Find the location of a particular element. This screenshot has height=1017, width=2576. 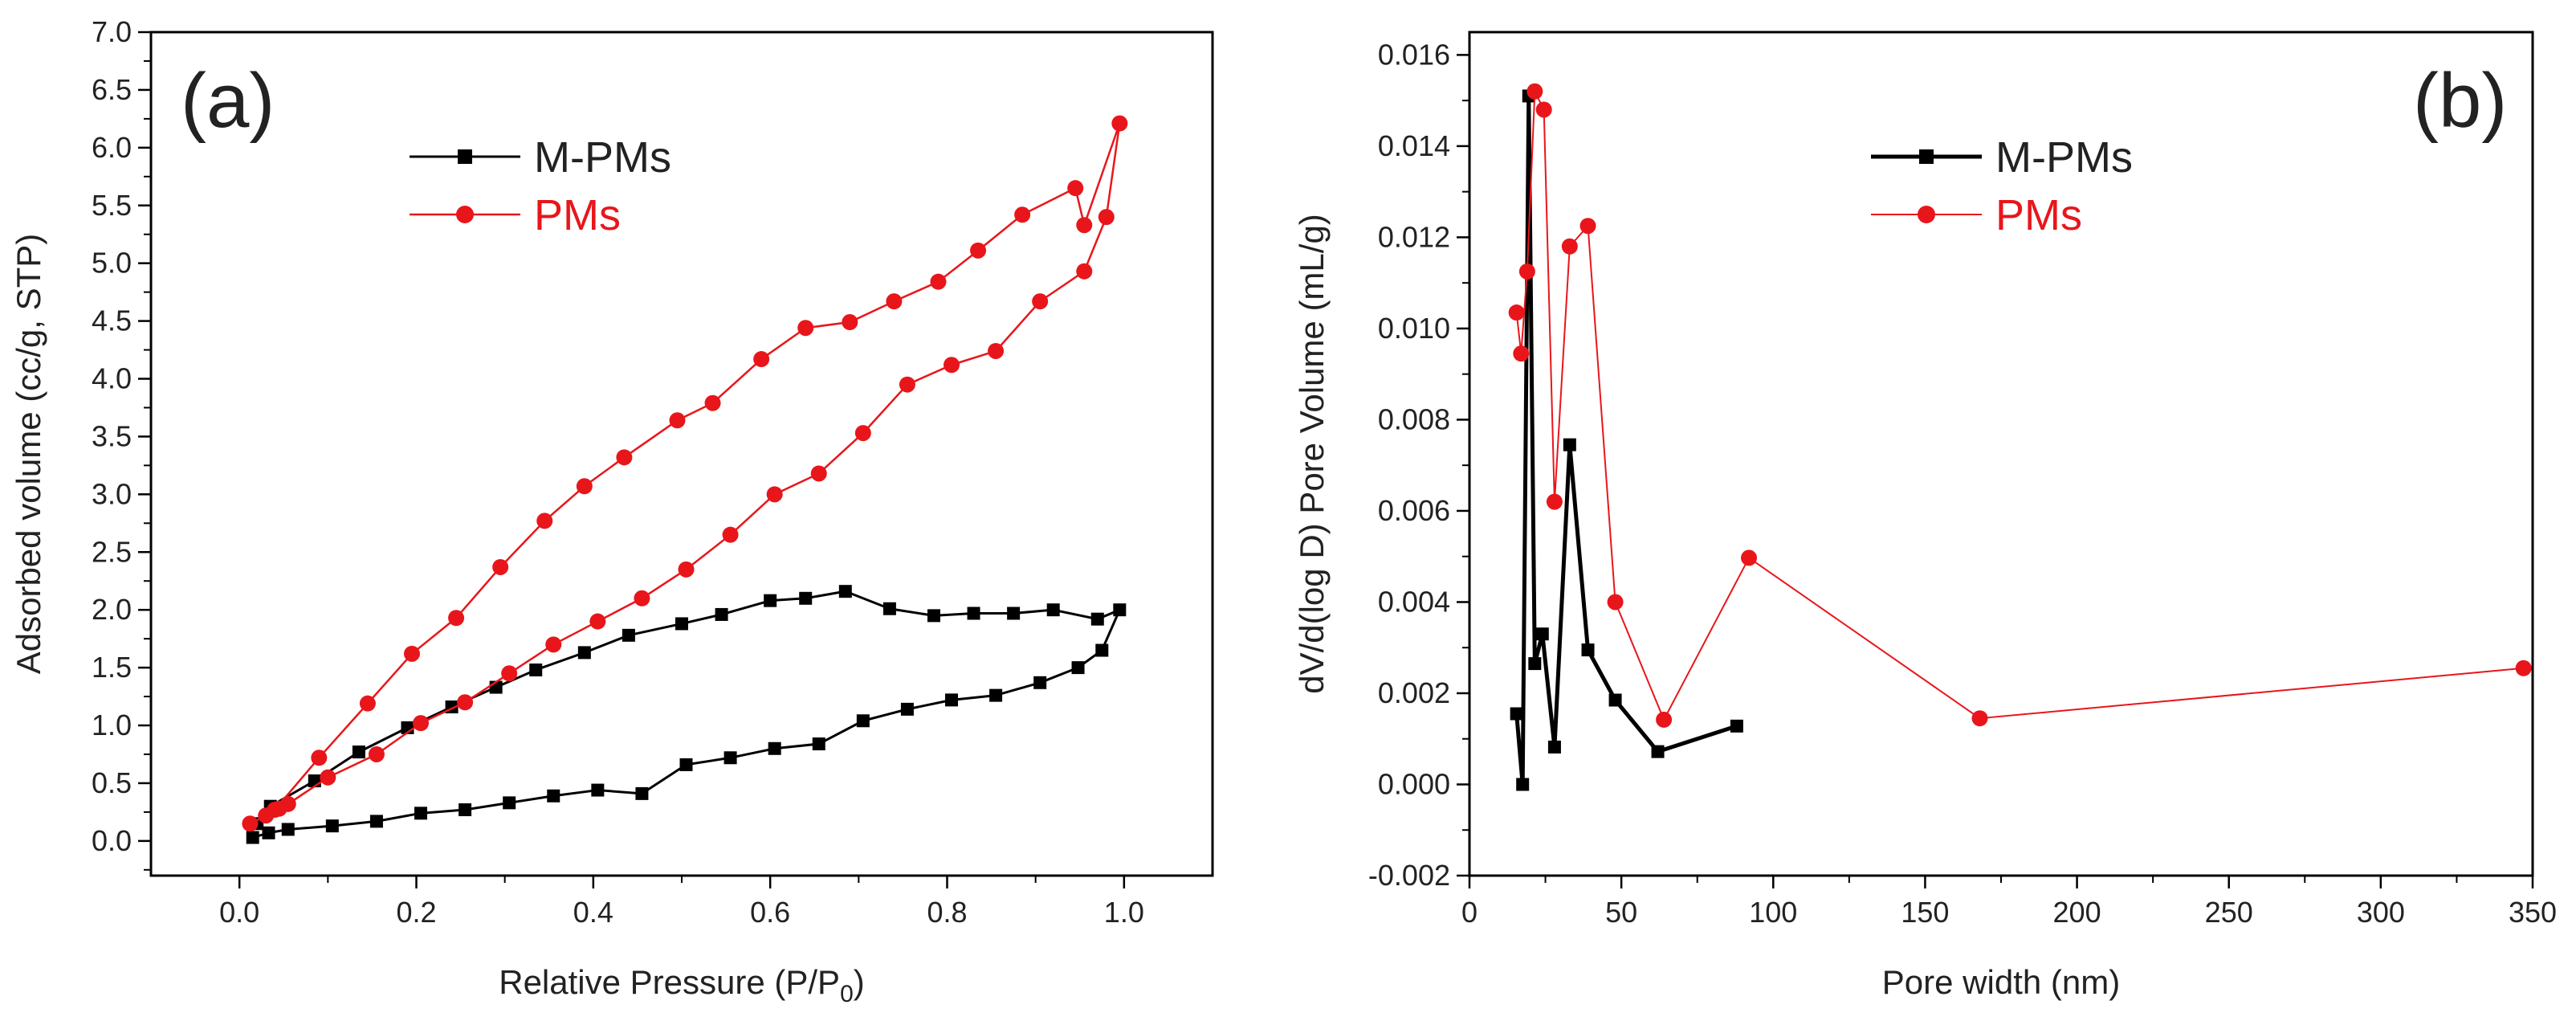

legend-label-m-pms-b: M-PMs is located at coordinates (2064, 158).